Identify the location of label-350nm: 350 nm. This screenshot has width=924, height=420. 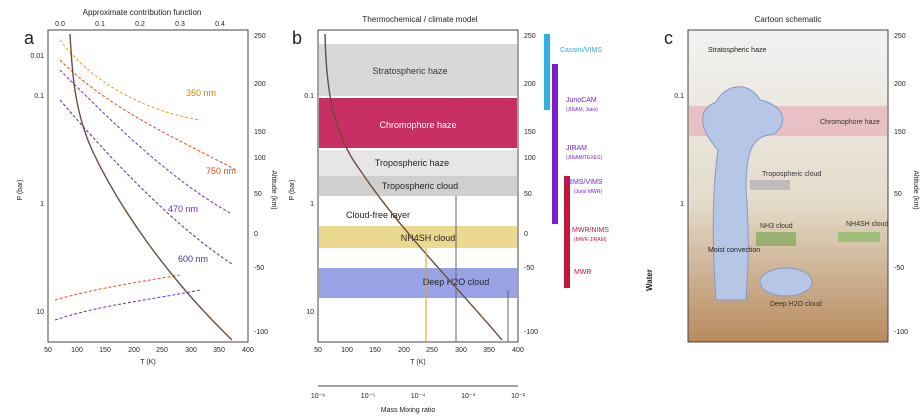
(201, 93).